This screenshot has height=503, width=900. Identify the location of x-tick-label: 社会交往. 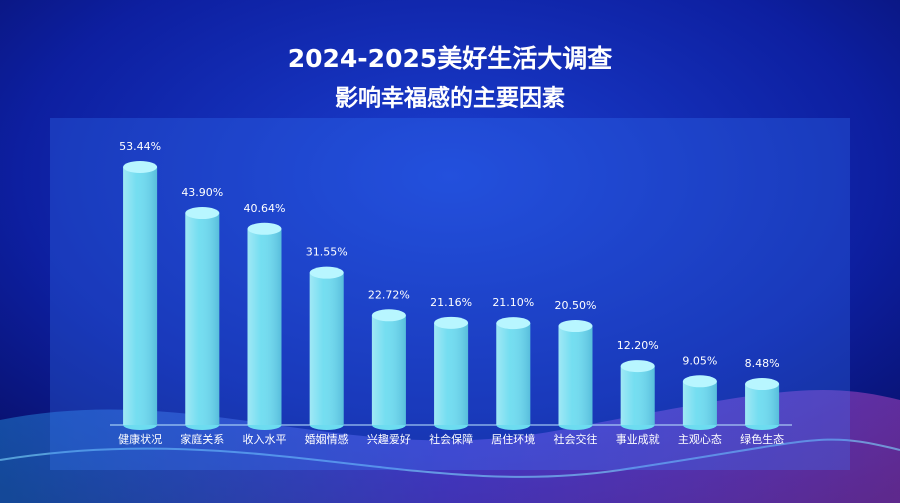
(576, 439).